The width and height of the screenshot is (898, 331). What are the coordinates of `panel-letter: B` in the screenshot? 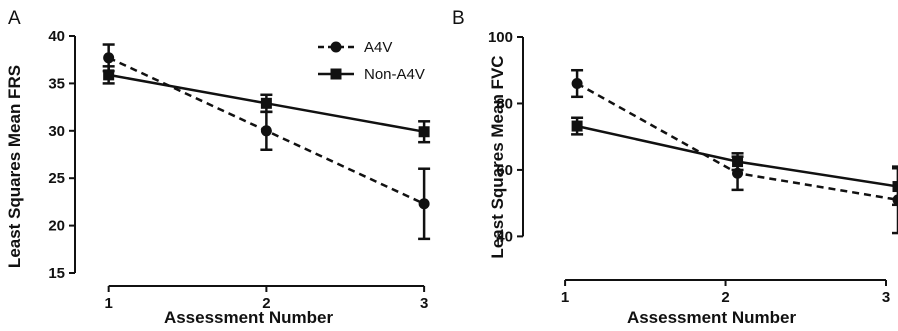 It's located at (458, 18).